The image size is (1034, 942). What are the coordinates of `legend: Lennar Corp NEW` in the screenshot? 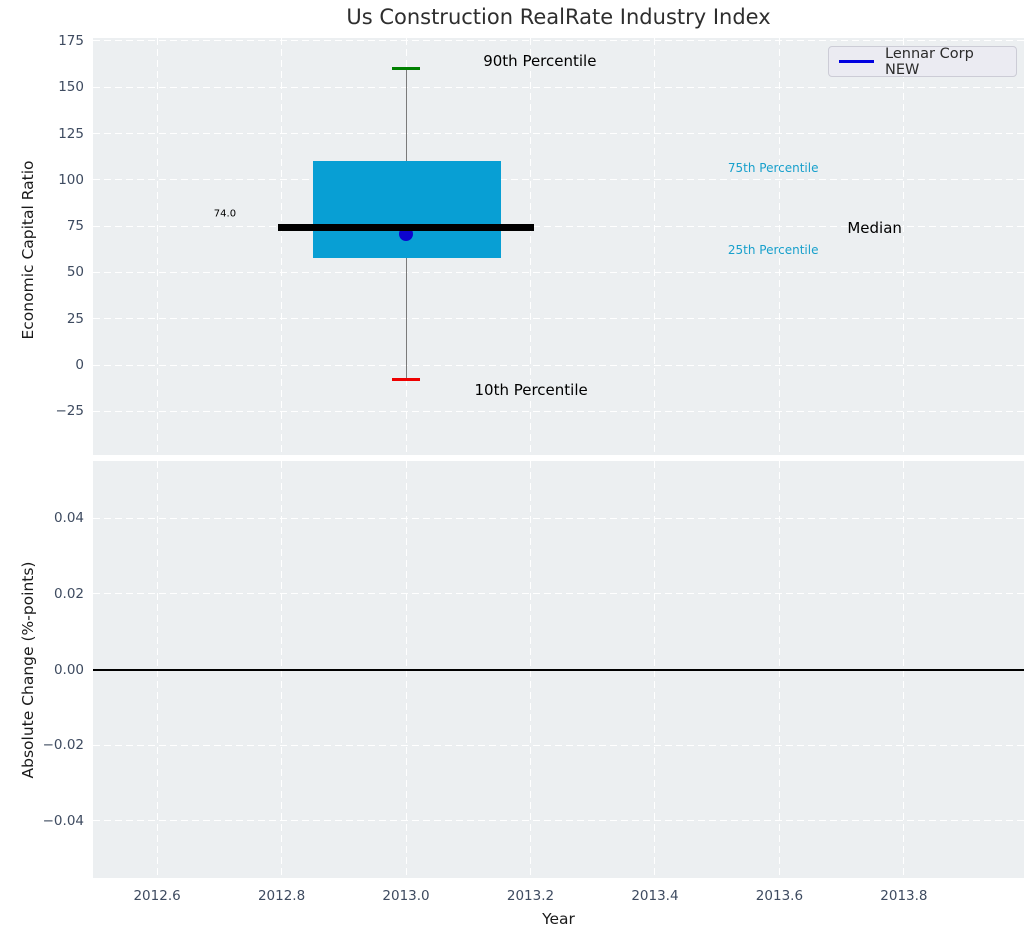 It's located at (922, 61).